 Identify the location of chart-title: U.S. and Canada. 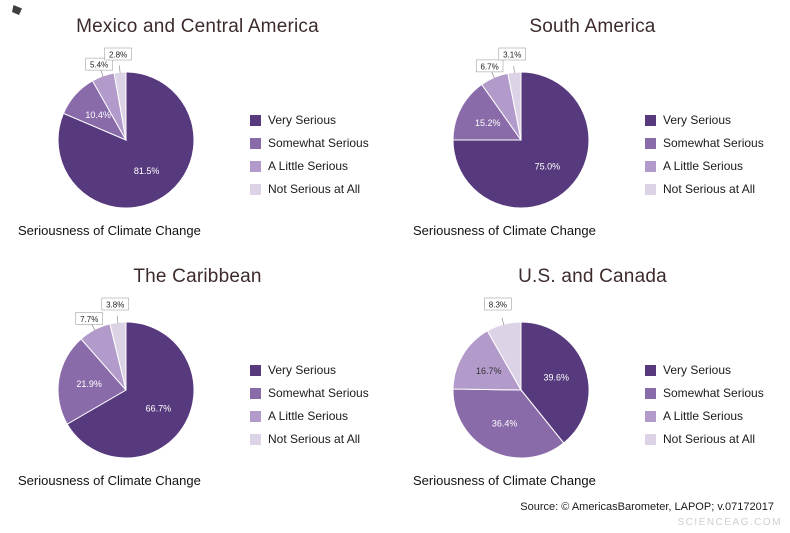
(592, 276).